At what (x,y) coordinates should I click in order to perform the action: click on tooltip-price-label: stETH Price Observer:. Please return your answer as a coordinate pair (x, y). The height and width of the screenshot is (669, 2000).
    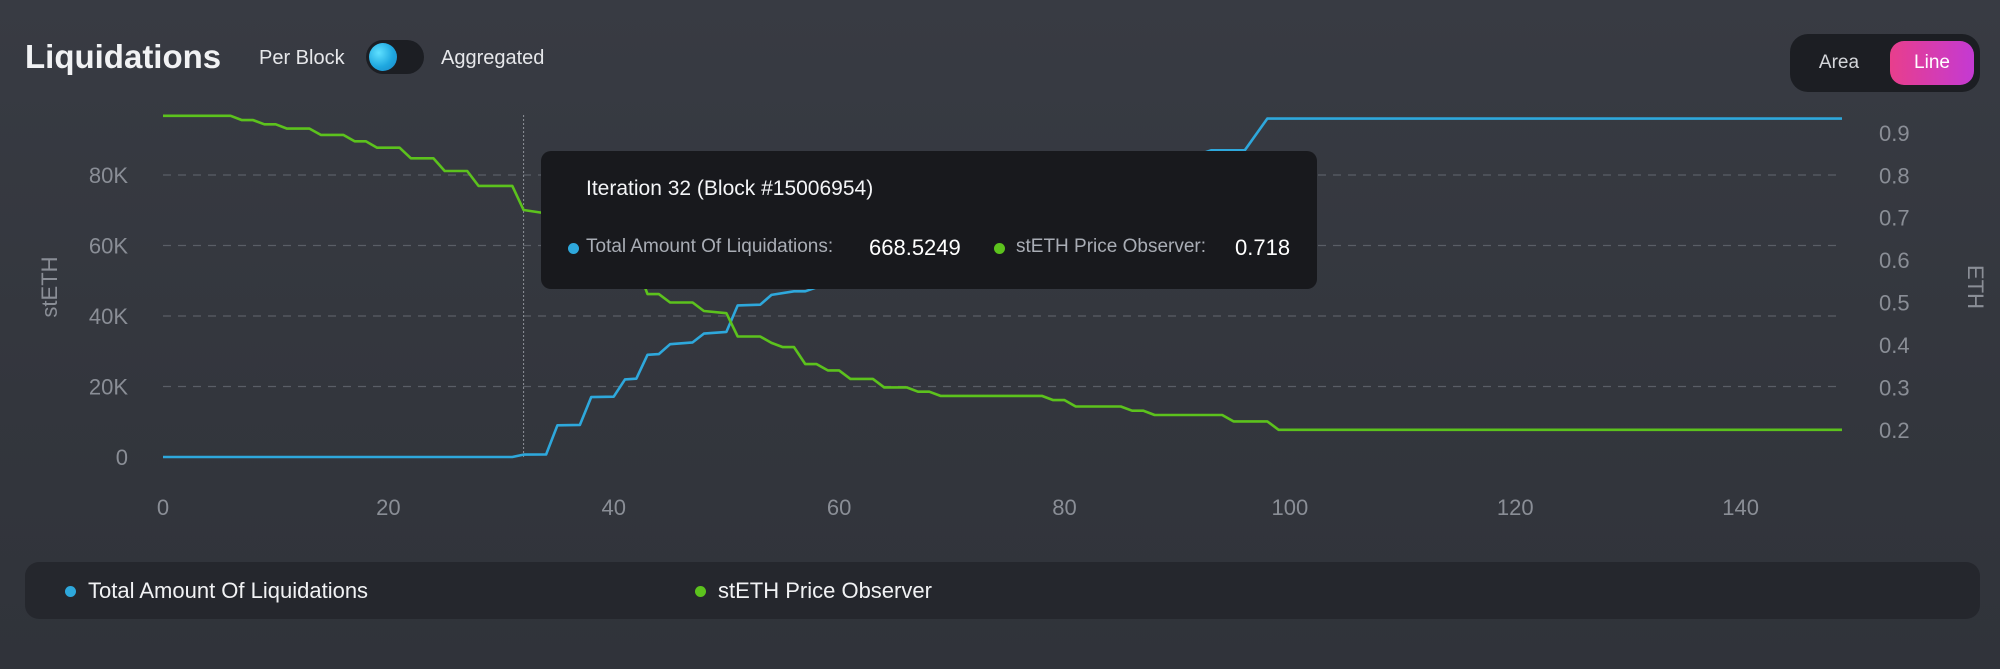
    Looking at the image, I should click on (1111, 246).